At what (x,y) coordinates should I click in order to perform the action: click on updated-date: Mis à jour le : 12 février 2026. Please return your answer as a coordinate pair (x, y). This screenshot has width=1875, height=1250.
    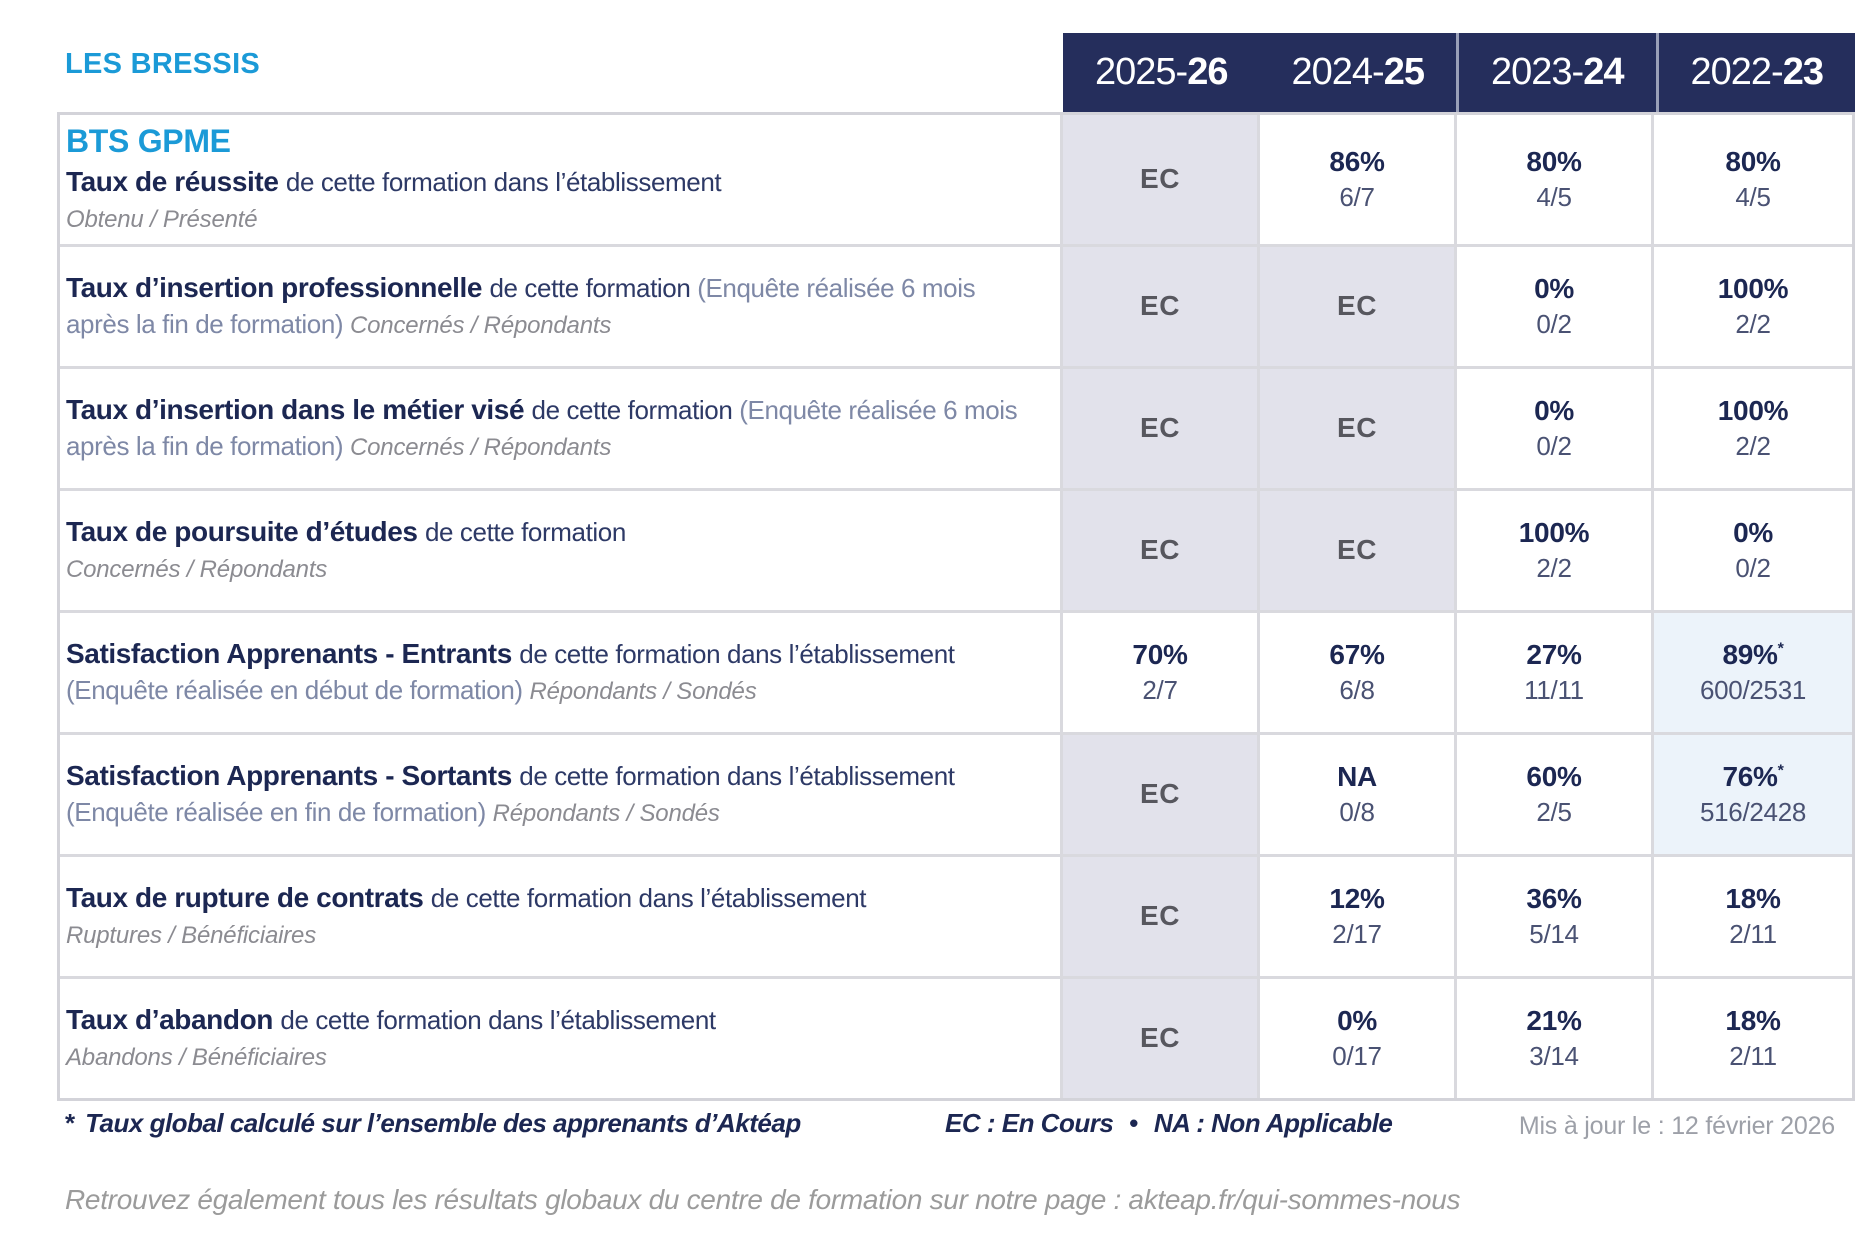
    Looking at the image, I should click on (1676, 1126).